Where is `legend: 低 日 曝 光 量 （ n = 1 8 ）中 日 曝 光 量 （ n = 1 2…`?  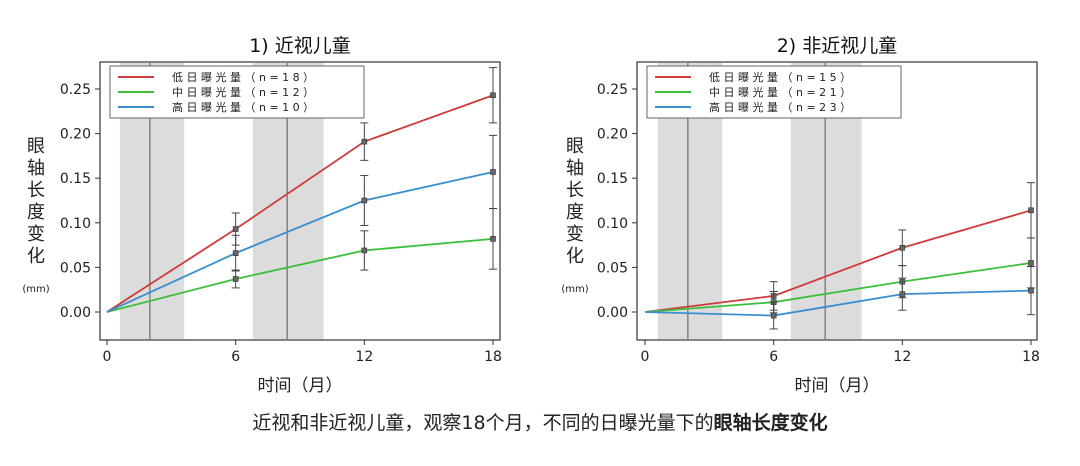 legend: 低 日 曝 光 量 （ n = 1 8 ）中 日 曝 光 量 （ n = 1 2… is located at coordinates (237, 92).